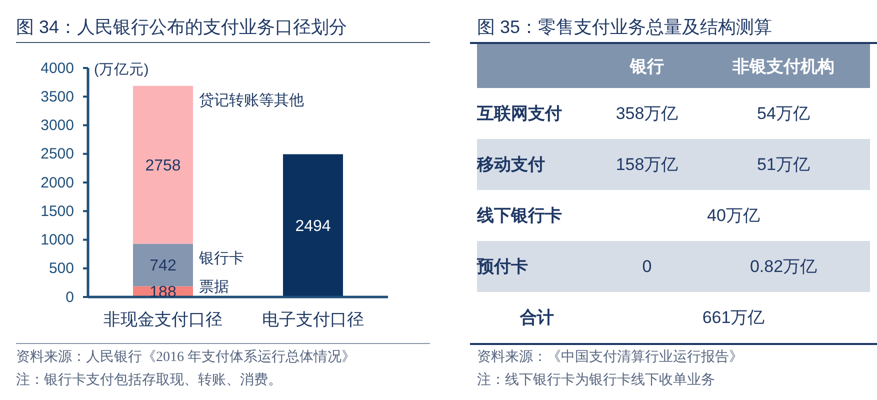 Image resolution: width=877 pixels, height=400 pixels. Describe the element at coordinates (733, 317) in the screenshot. I see `text: 661万亿` at that location.